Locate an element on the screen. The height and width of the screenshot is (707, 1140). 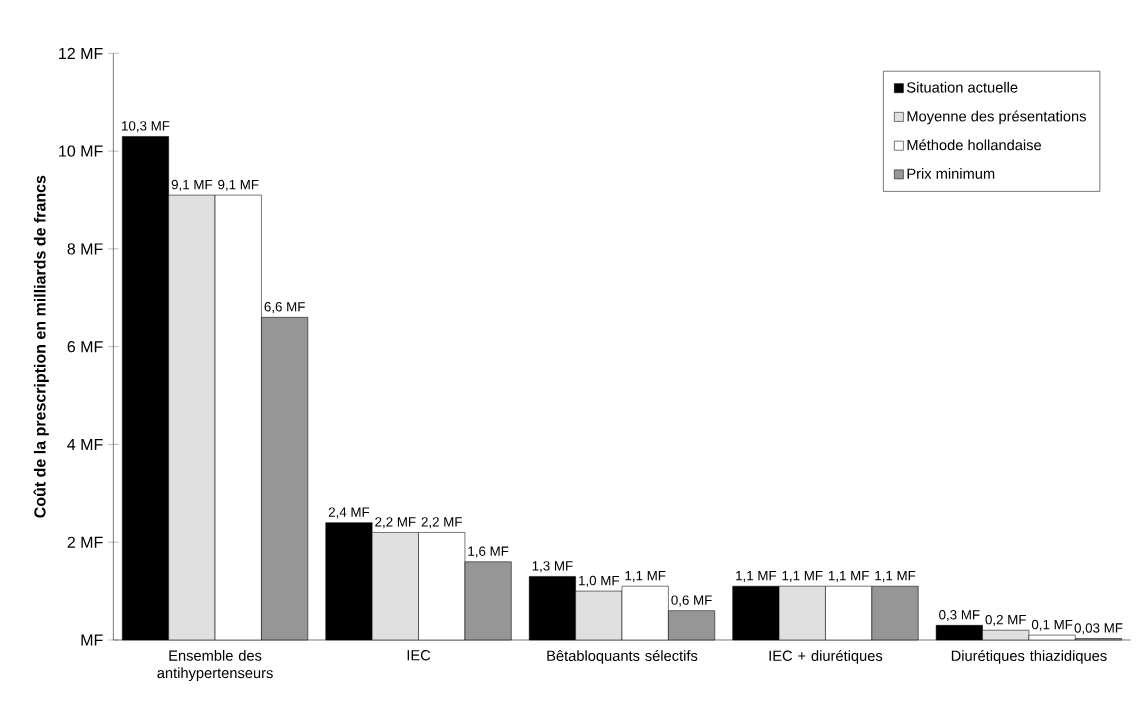
y-tick-label: 6 MF is located at coordinates (85, 347).